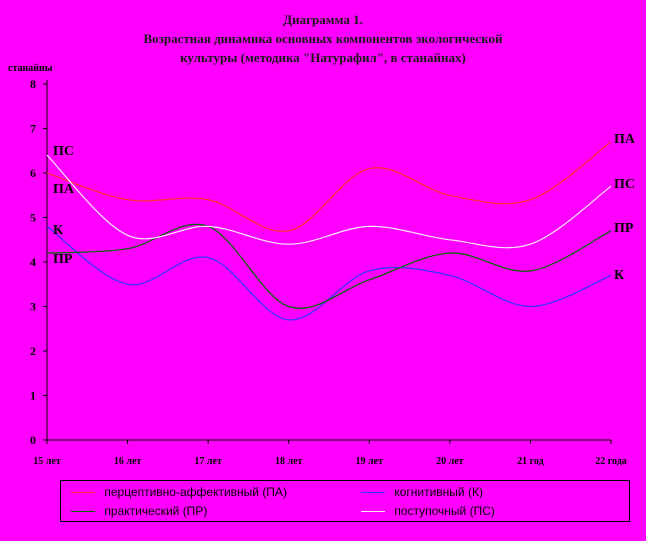 The height and width of the screenshot is (541, 646). What do you see at coordinates (33, 307) in the screenshot?
I see `y-tick-label: 3` at bounding box center [33, 307].